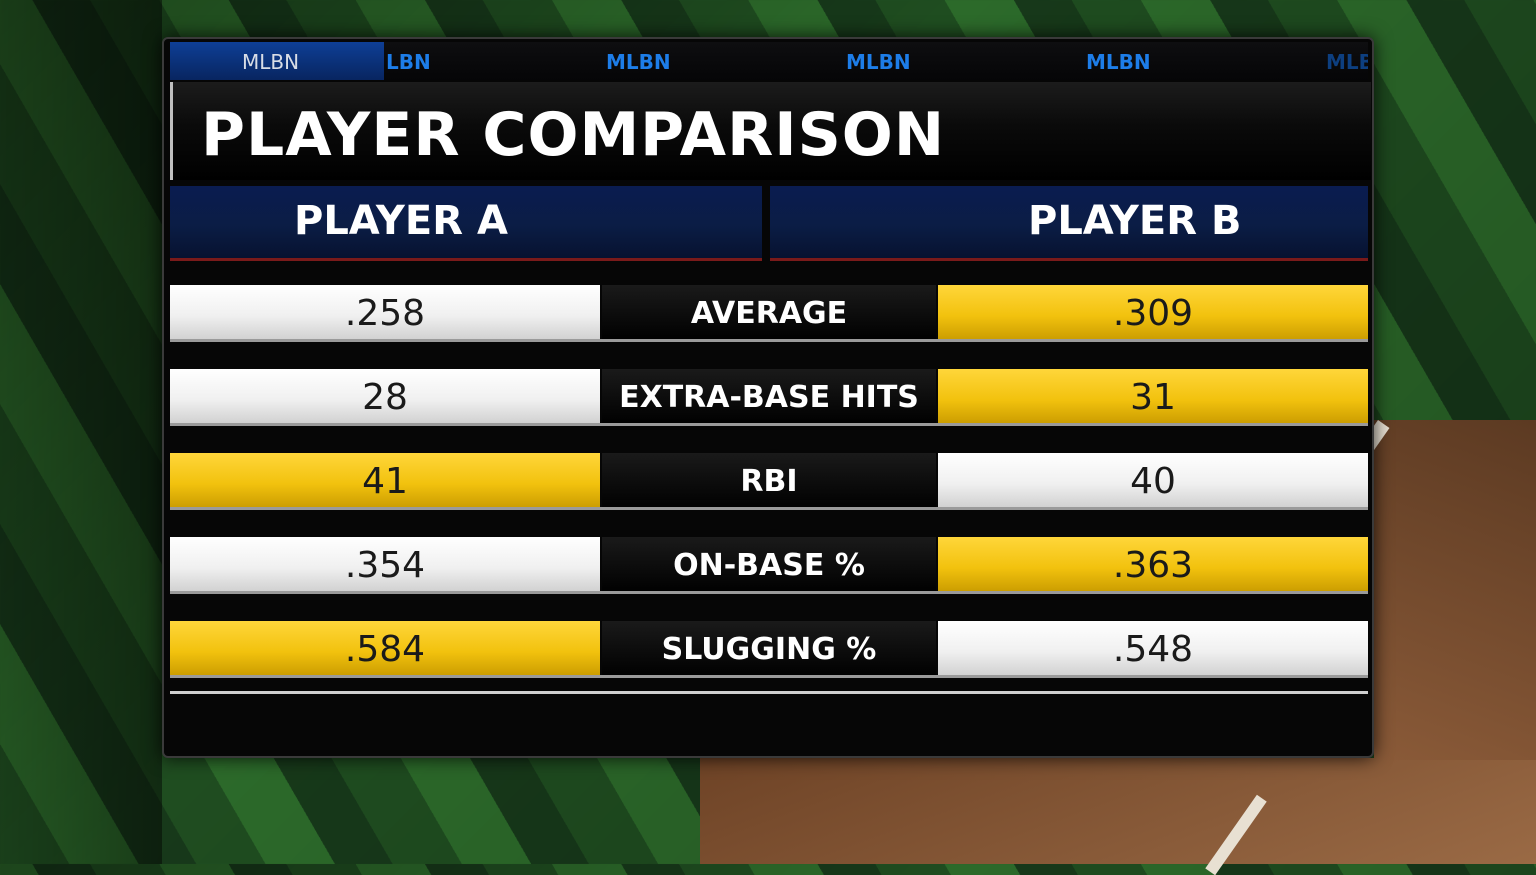 The width and height of the screenshot is (1536, 875). I want to click on player-a-value: 28, so click(385, 397).